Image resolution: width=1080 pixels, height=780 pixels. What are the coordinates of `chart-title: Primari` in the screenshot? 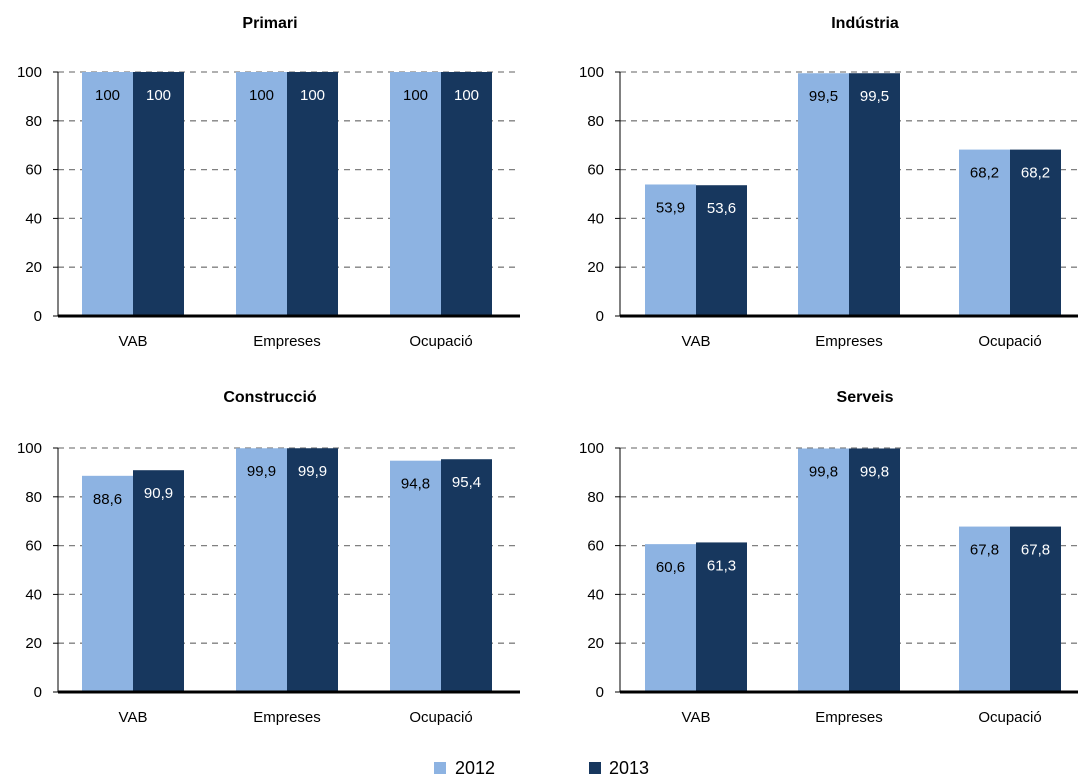 It's located at (269, 23).